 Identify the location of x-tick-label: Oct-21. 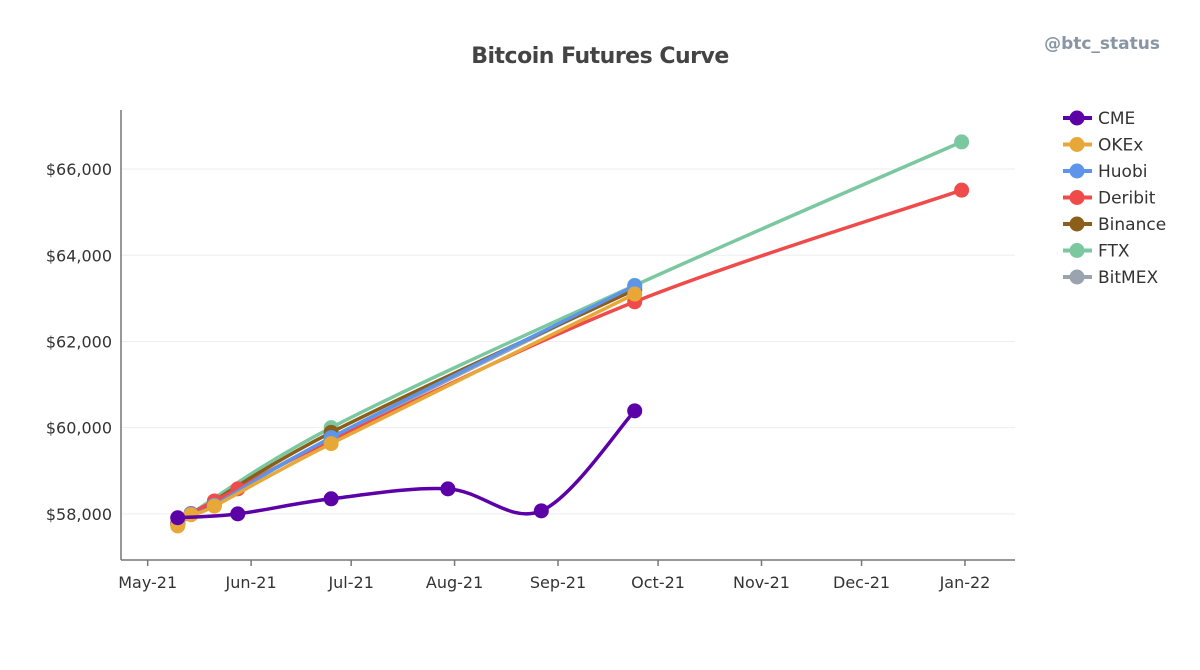
(658, 582).